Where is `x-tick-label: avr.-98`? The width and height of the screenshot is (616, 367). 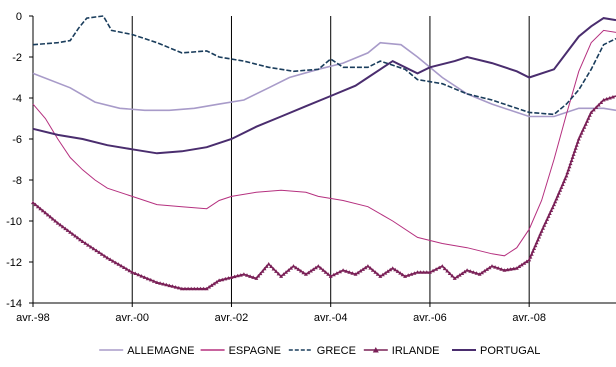
x-tick-label: avr.-98 is located at coordinates (33, 318).